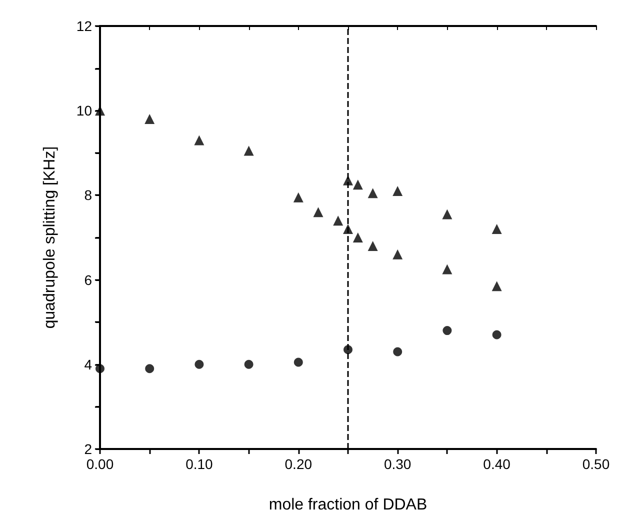  What do you see at coordinates (88, 195) in the screenshot?
I see `y-tick-label: 8` at bounding box center [88, 195].